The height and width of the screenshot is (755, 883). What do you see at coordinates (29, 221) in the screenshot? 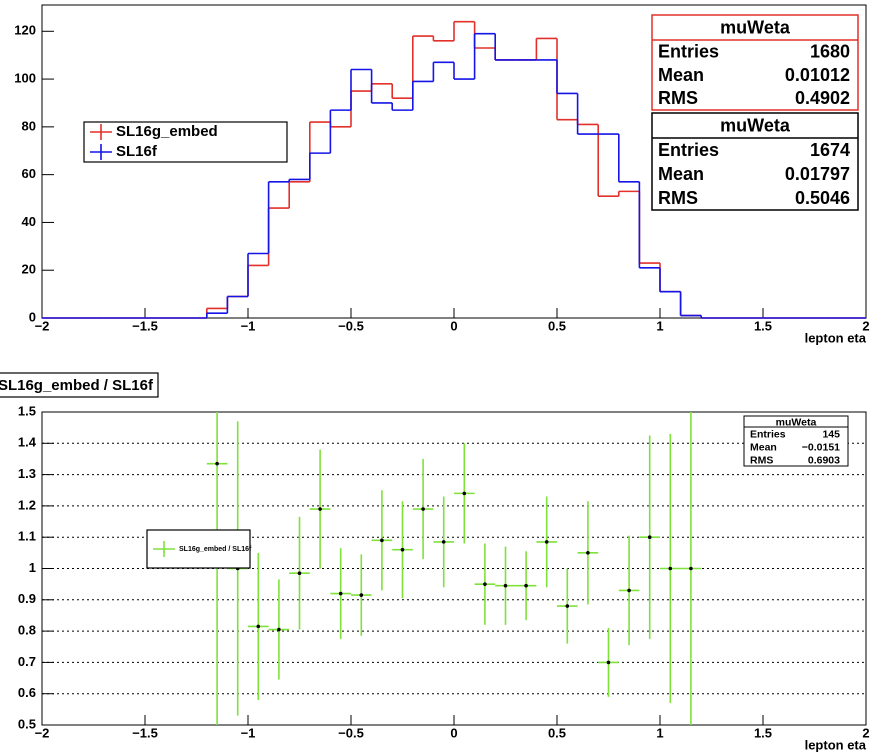
I see `y-tick-label: 40` at bounding box center [29, 221].